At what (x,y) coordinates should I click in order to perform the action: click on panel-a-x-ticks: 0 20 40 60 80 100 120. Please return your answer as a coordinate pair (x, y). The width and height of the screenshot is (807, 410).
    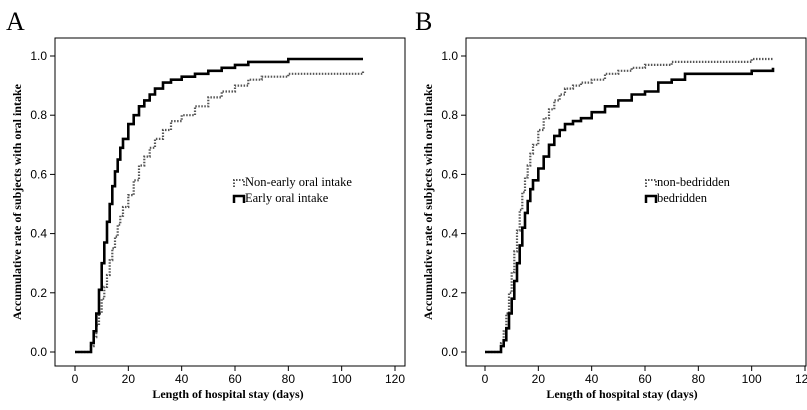
    Looking at the image, I should click on (238, 376).